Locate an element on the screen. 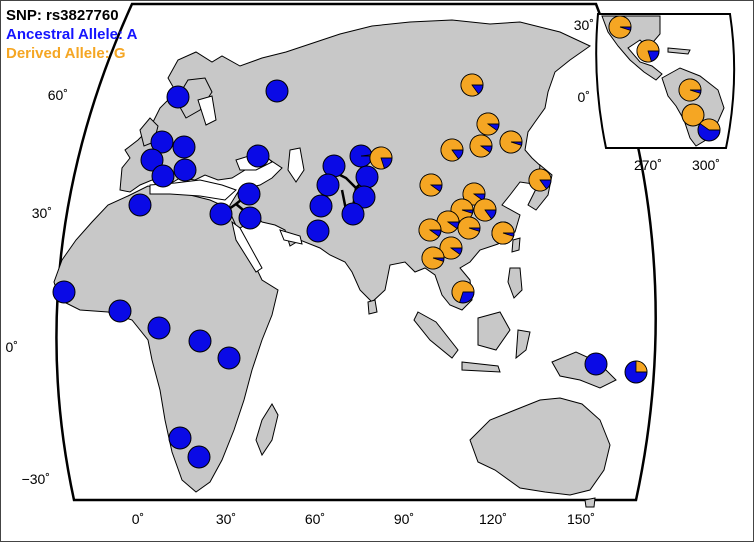  pop-cameroon-pie-base is located at coordinates (159, 328).